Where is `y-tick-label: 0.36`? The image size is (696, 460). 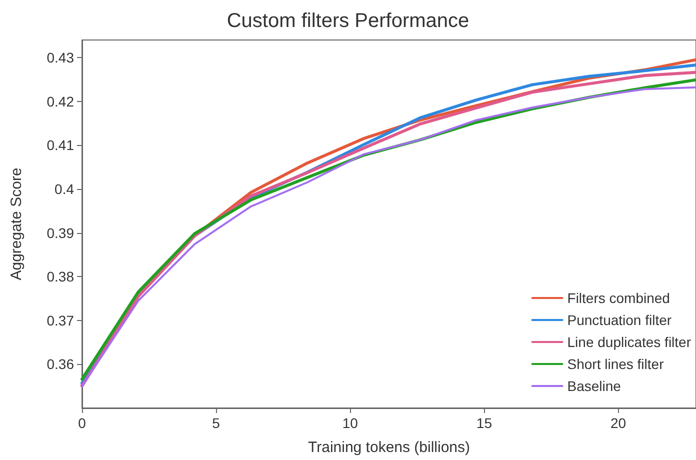 y-tick-label: 0.36 is located at coordinates (60, 364).